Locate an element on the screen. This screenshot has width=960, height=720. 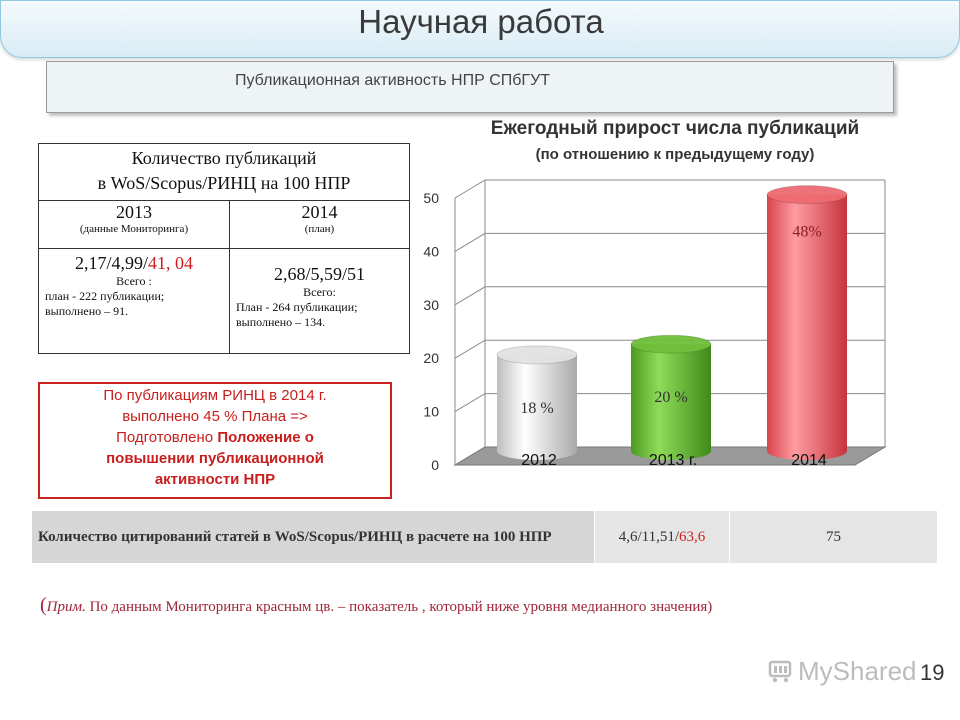
watermark-text: MyShared is located at coordinates (857, 671).